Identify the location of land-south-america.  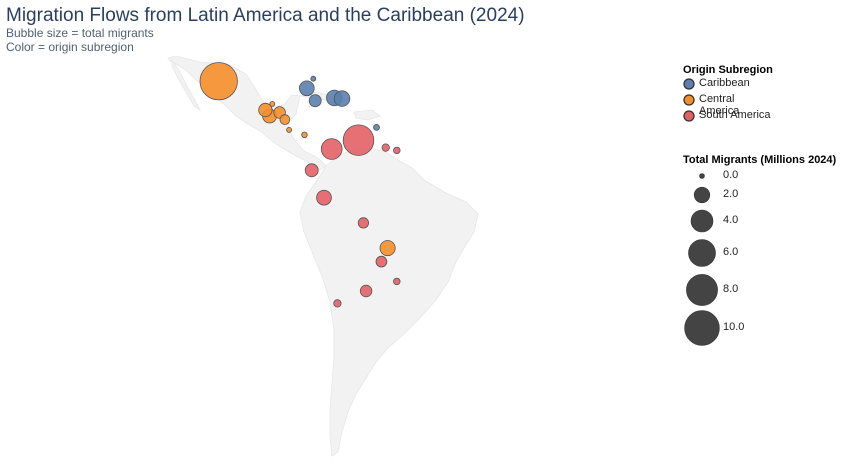
(389, 302).